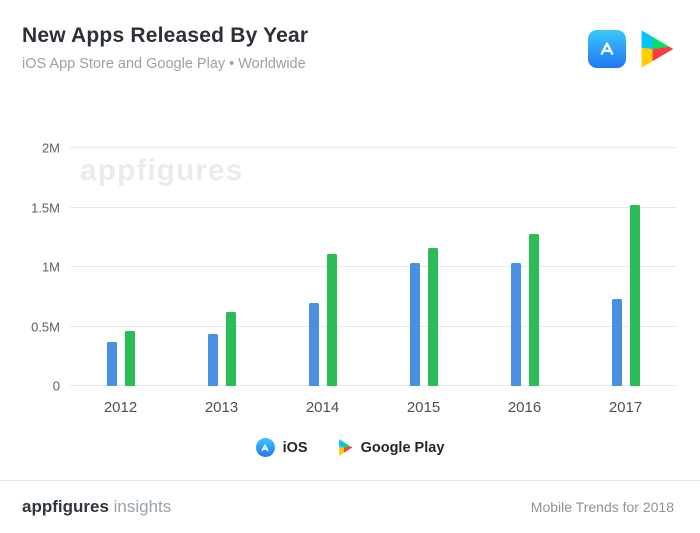 This screenshot has height=533, width=700. What do you see at coordinates (322, 407) in the screenshot?
I see `x-axis-label: 2014` at bounding box center [322, 407].